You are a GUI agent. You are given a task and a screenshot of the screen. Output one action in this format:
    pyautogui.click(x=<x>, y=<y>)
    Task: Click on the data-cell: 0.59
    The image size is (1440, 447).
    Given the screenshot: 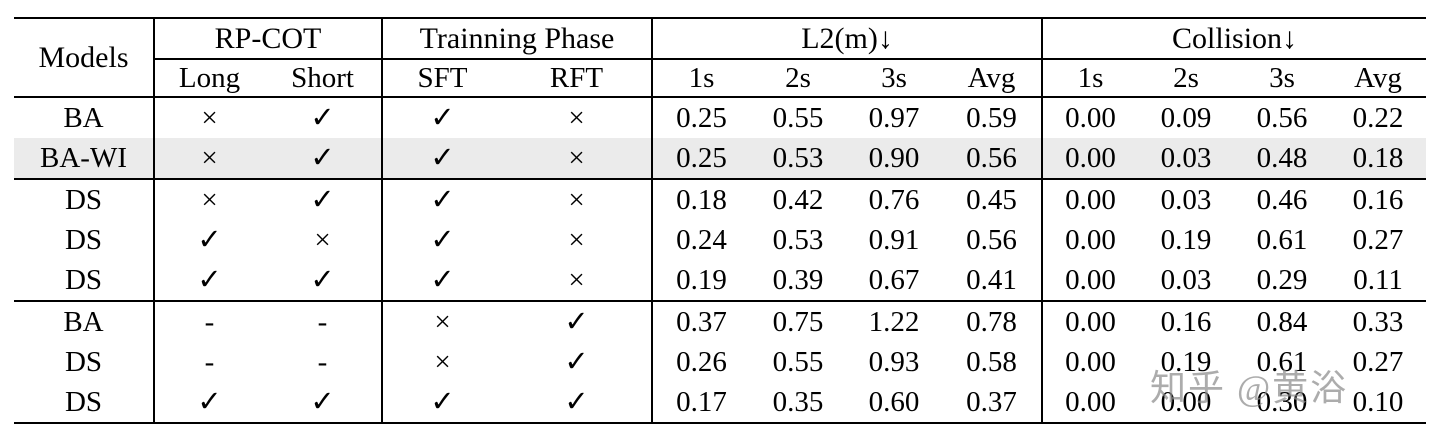 What is the action you would take?
    pyautogui.click(x=993, y=117)
    